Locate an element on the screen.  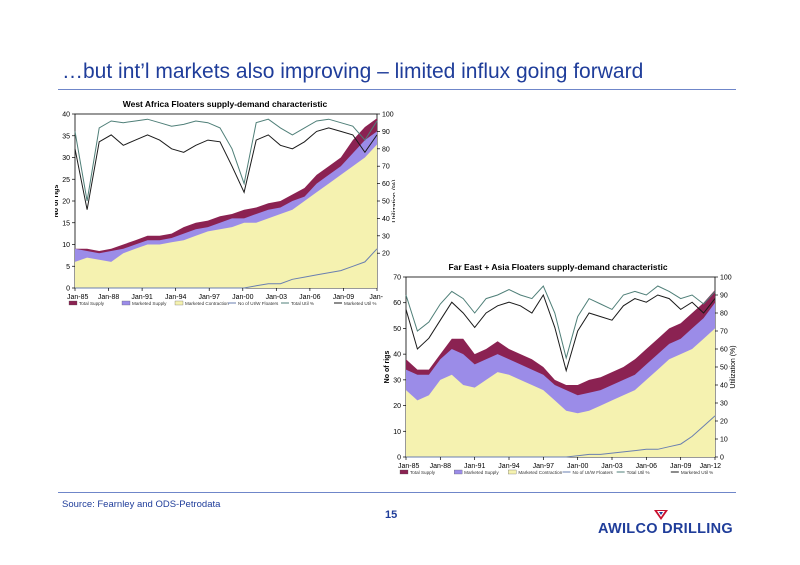
y-tick-label: 5 is located at coordinates (68, 267).